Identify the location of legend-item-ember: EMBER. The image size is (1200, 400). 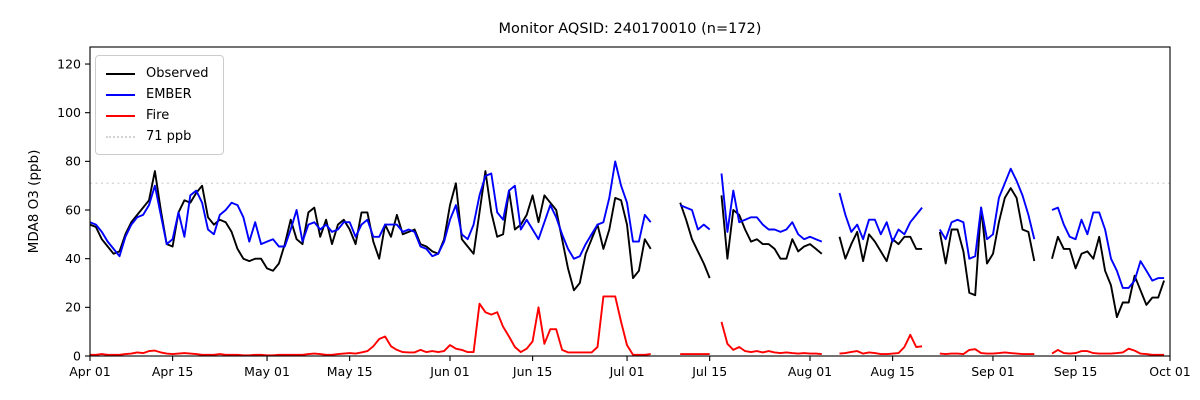
(157, 94).